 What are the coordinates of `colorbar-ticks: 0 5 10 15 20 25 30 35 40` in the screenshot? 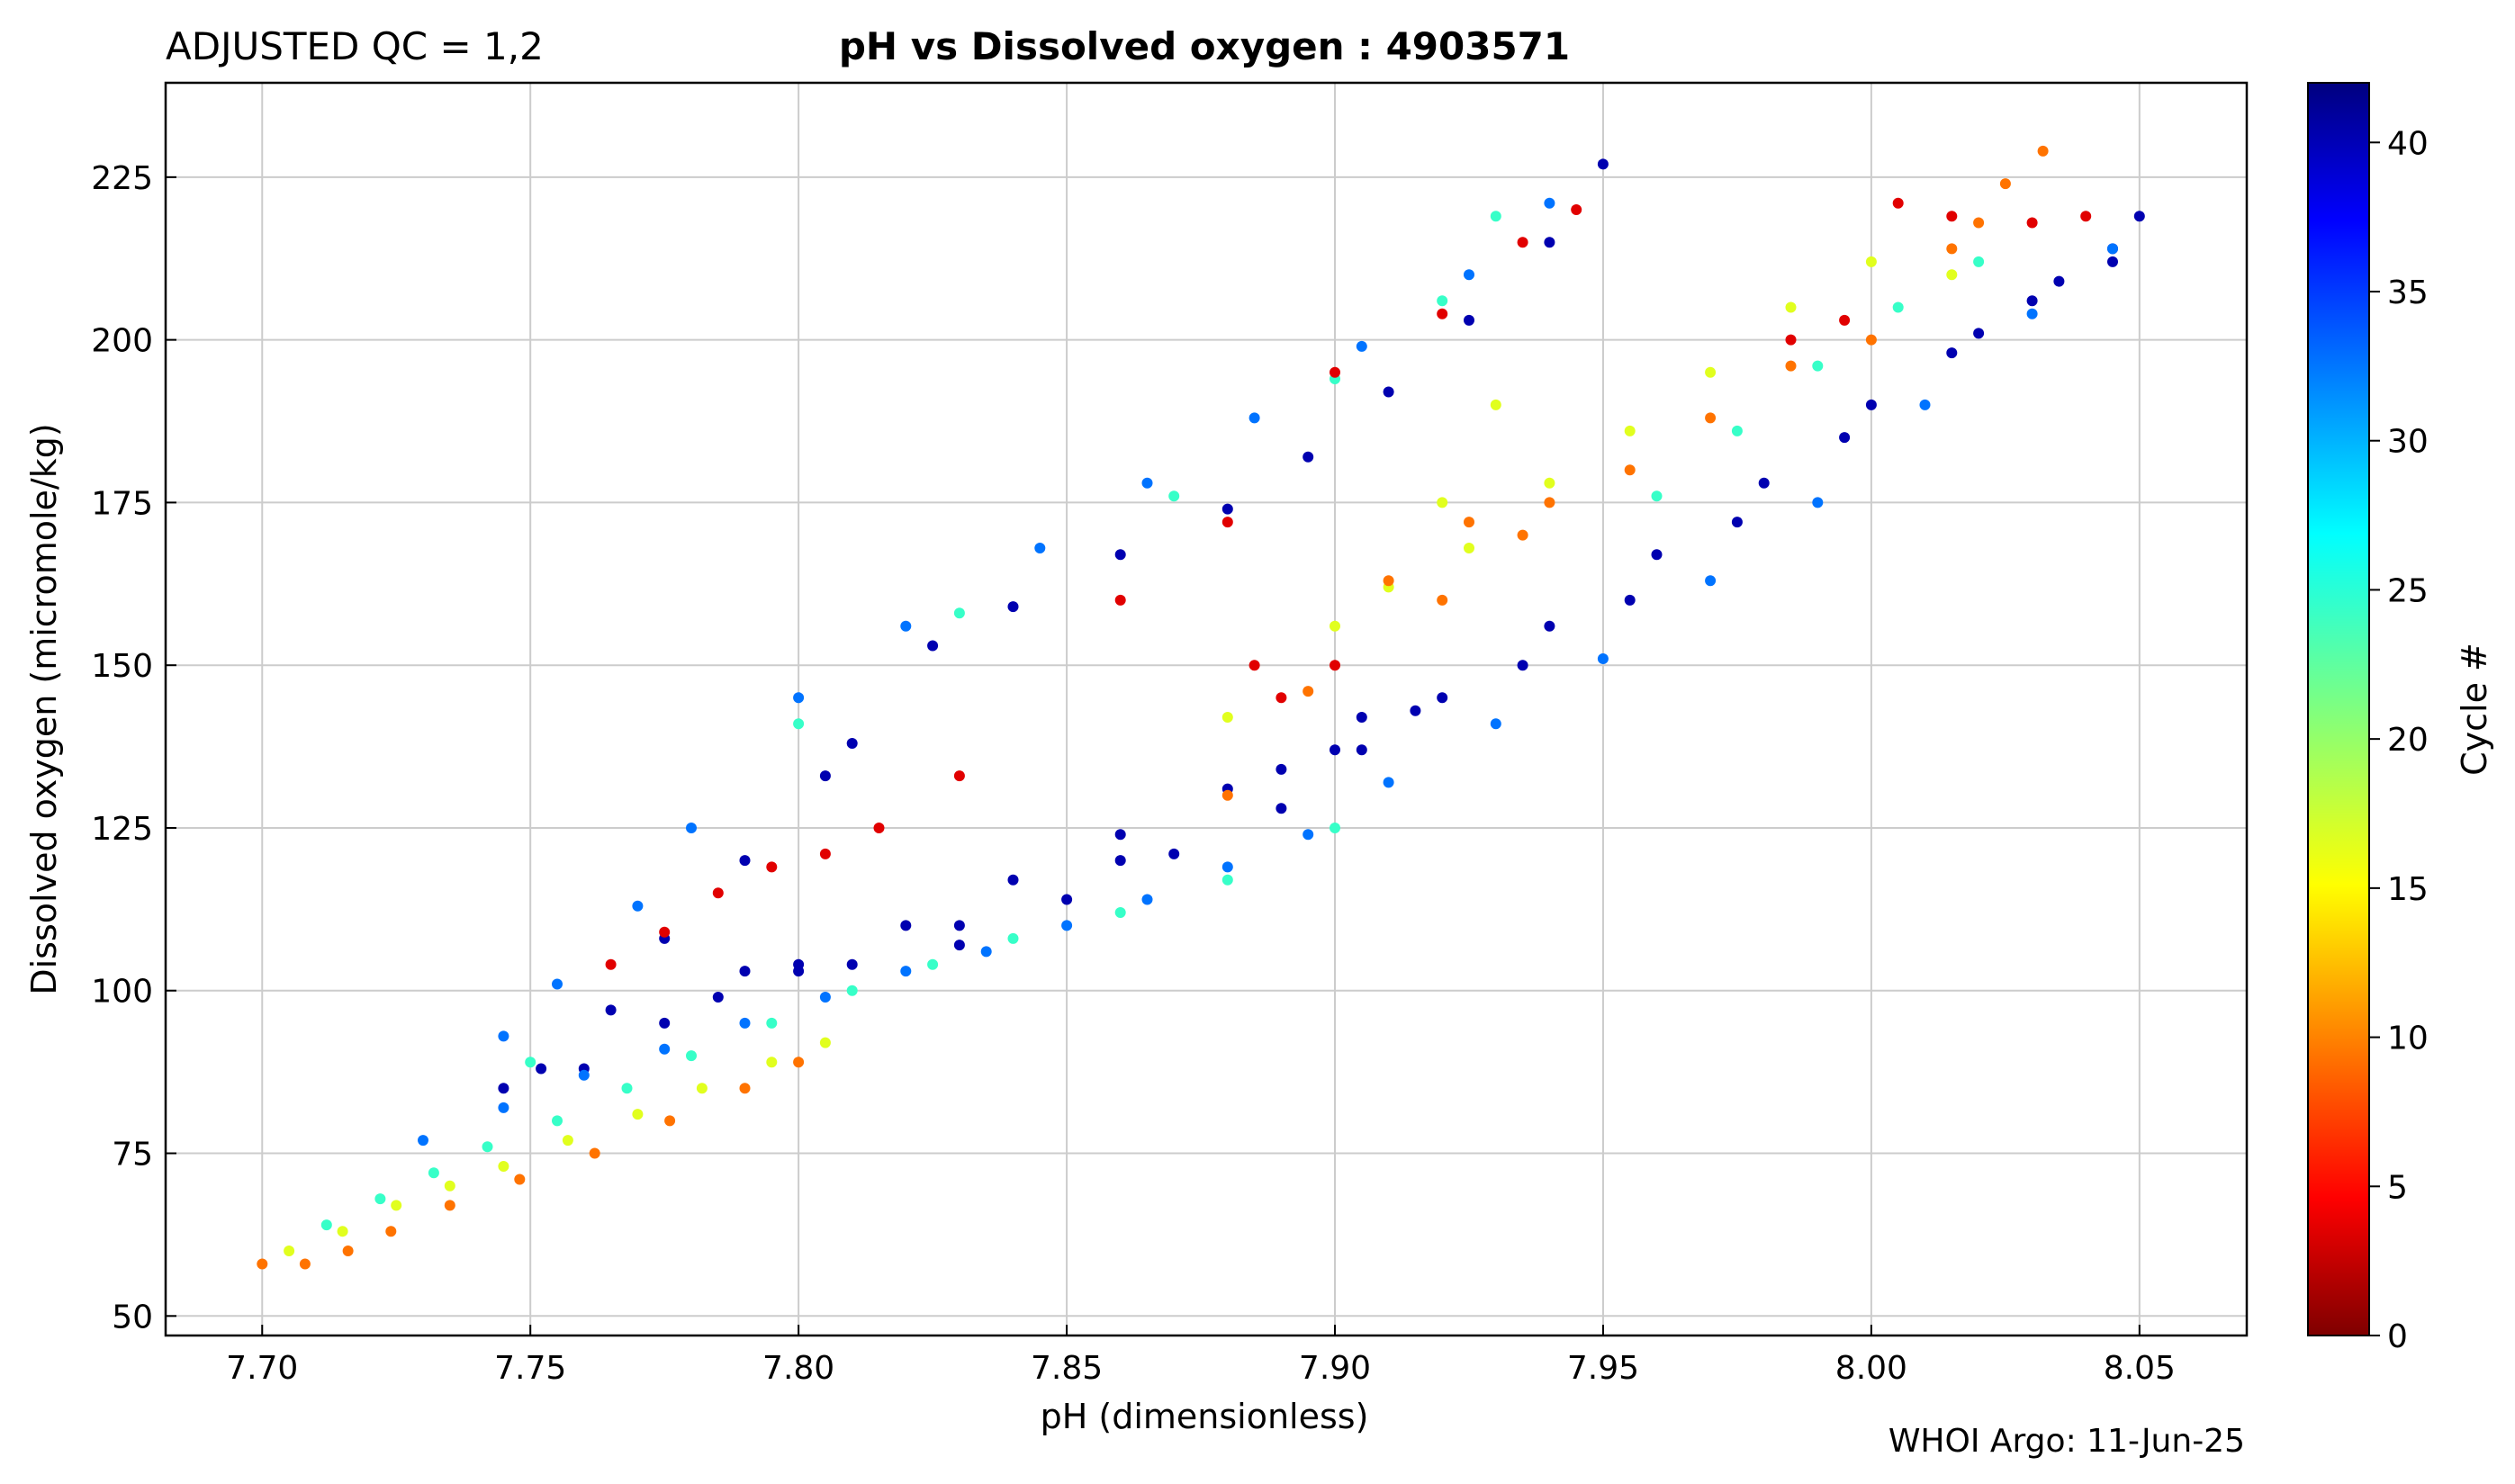 It's located at (2399, 740).